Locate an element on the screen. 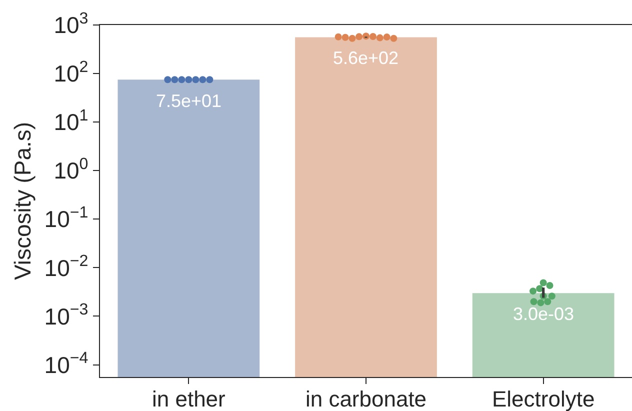 The height and width of the screenshot is (411, 632). data-label: 3.0e-03 is located at coordinates (543, 314).